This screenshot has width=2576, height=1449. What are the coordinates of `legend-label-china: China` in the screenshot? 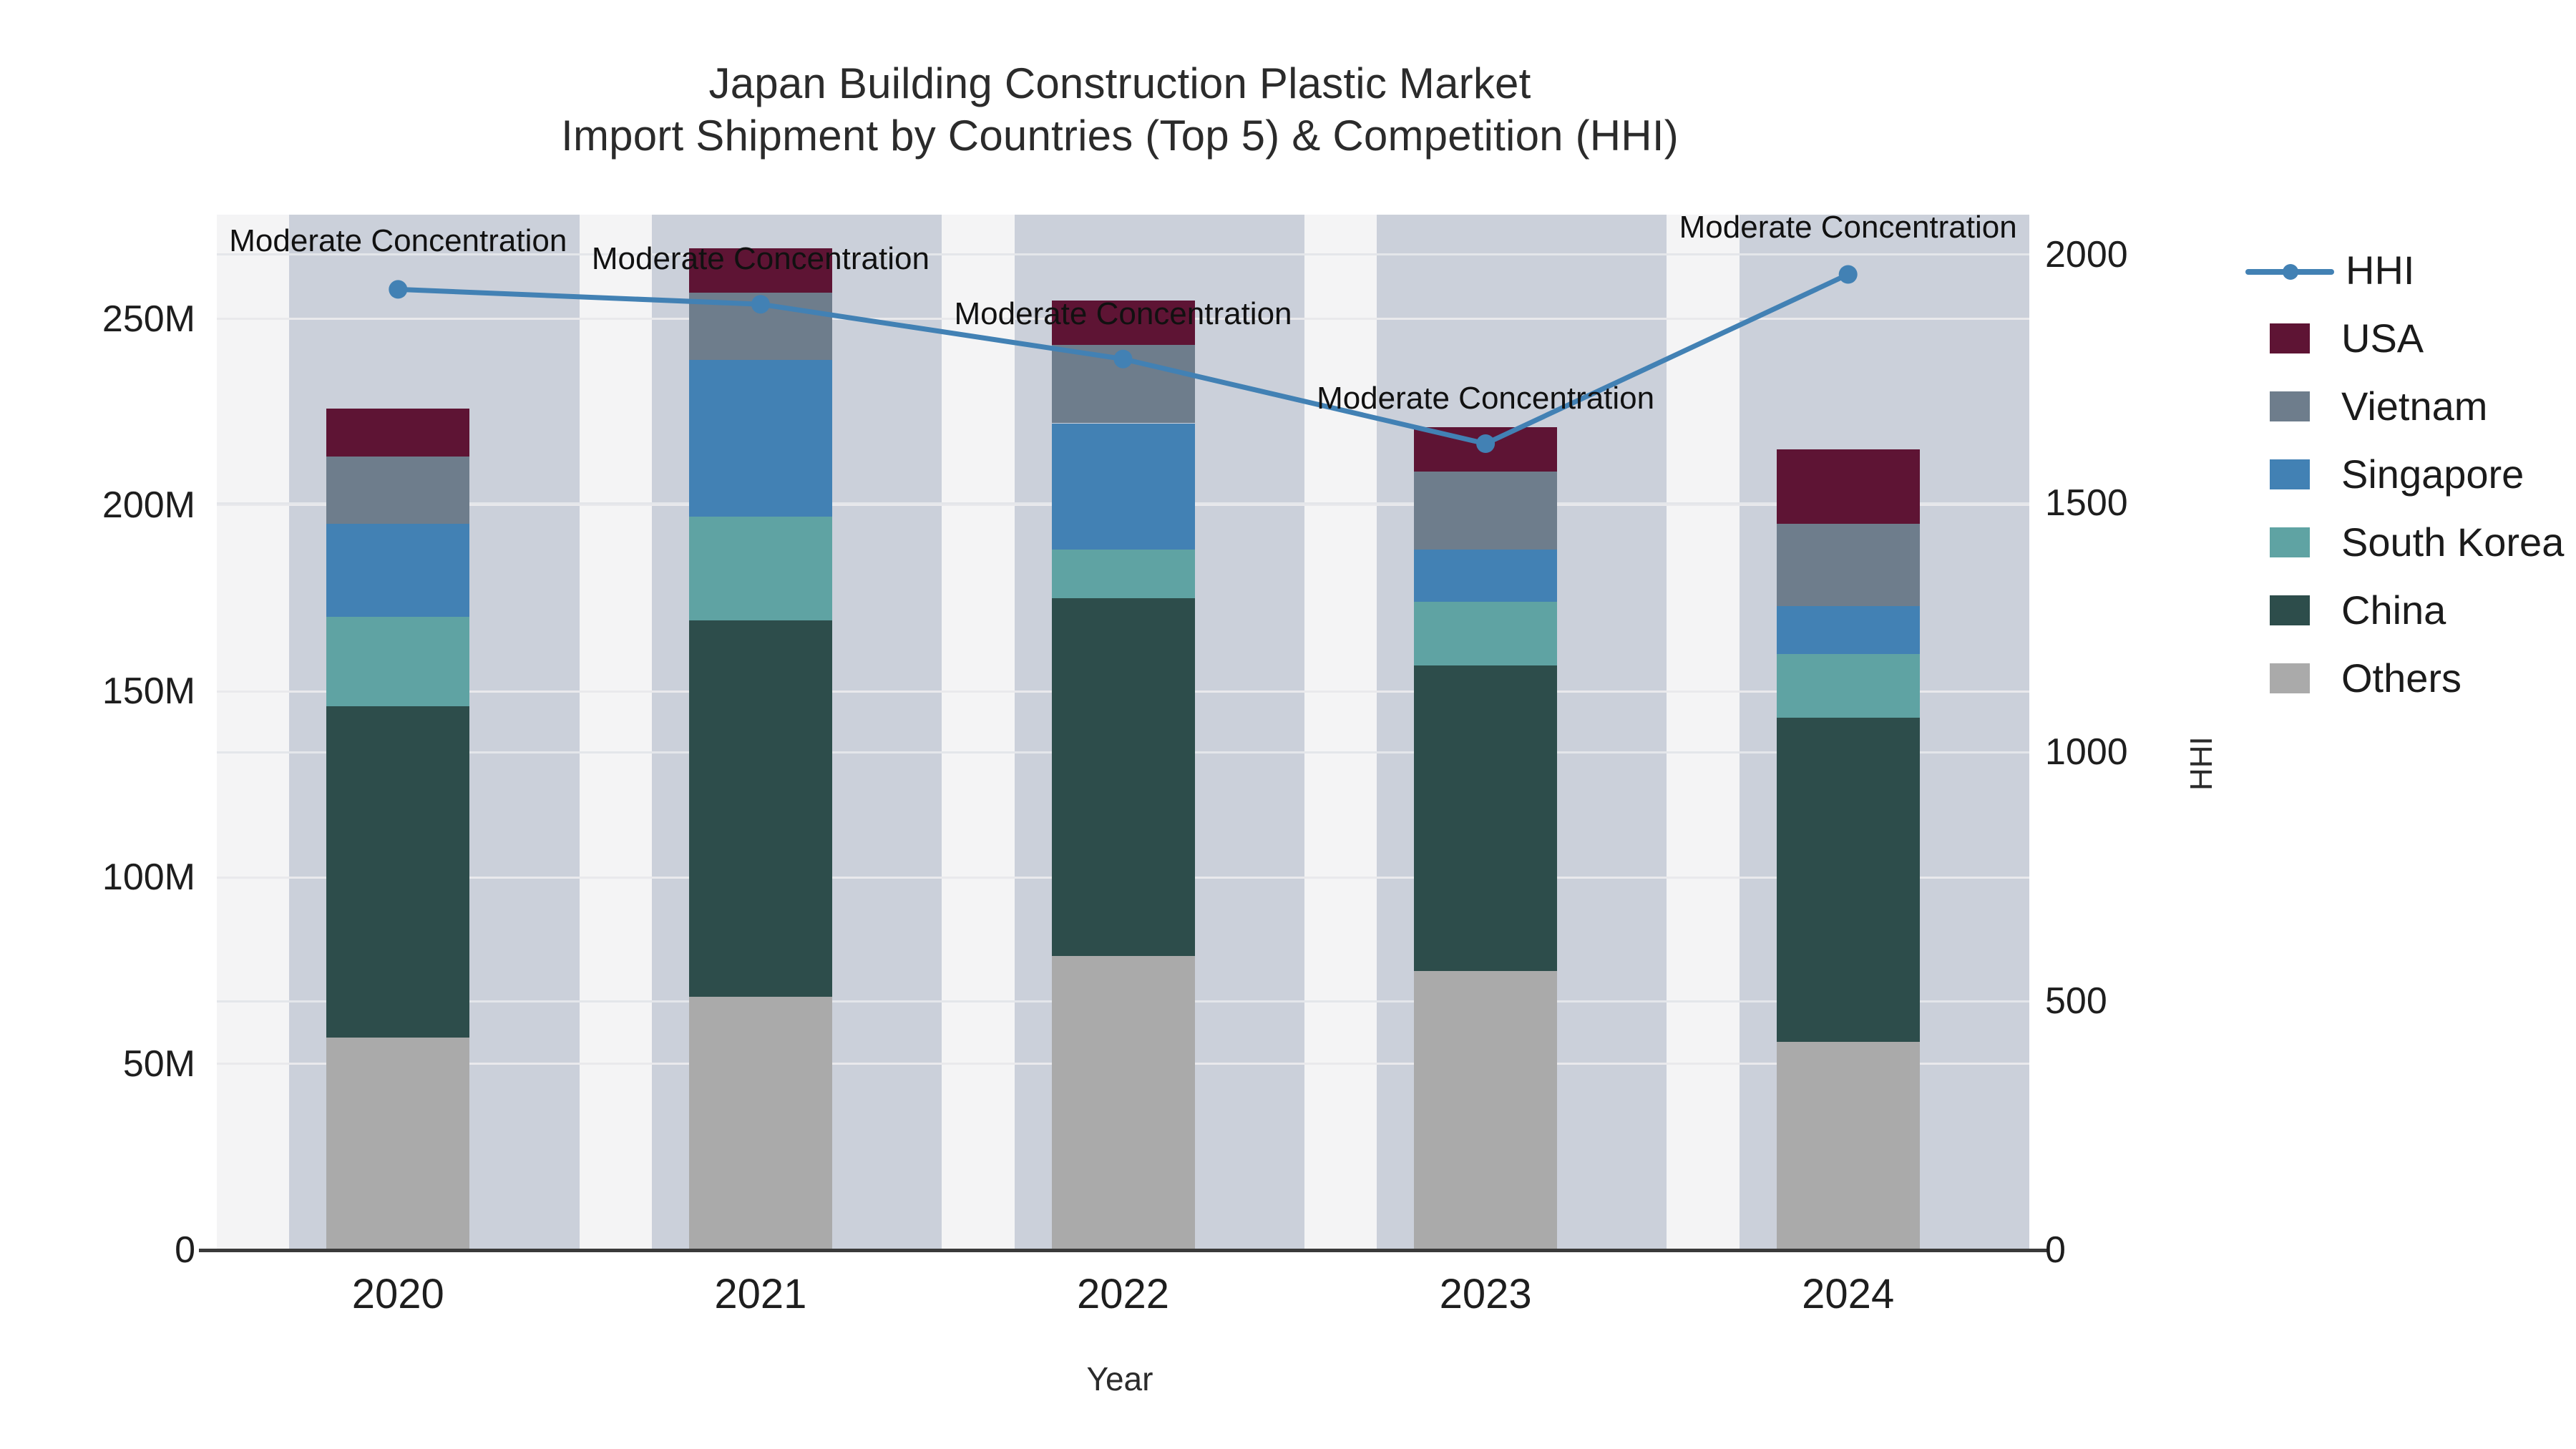 It's located at (2393, 610).